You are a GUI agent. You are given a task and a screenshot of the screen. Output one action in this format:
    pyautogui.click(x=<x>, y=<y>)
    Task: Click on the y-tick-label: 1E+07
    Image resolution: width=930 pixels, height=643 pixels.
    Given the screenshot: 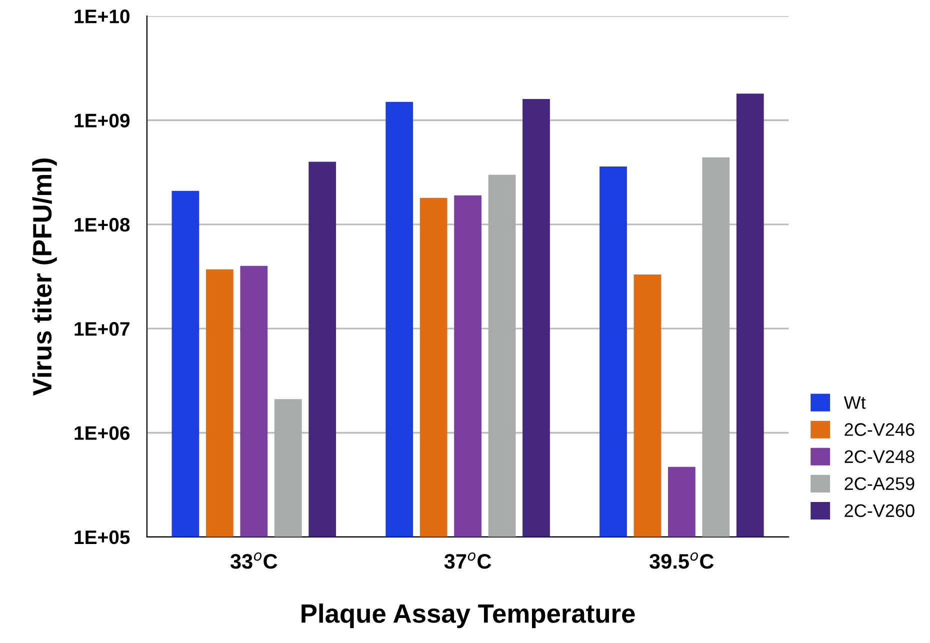 What is the action you would take?
    pyautogui.click(x=102, y=329)
    